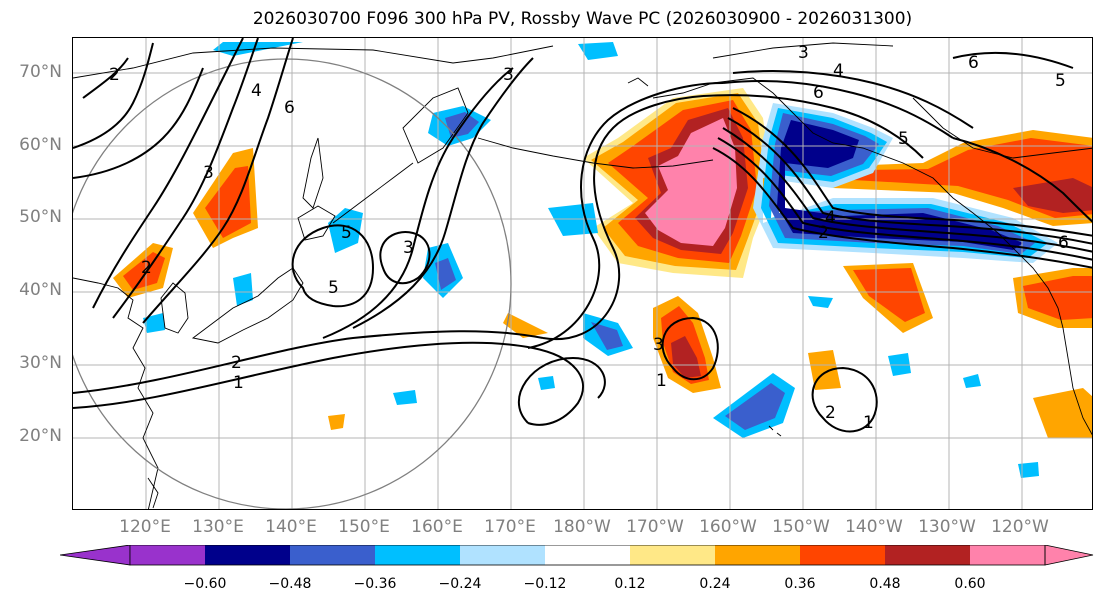 This screenshot has width=1105, height=604. I want to click on coast-alaska, so click(835, 165).